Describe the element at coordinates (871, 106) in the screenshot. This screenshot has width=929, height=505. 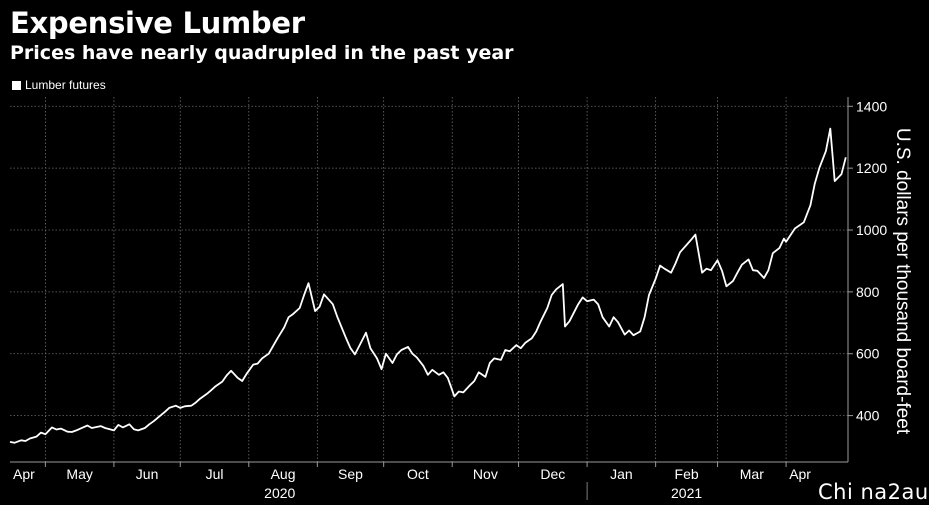
I see `y-tick-label: 1400` at that location.